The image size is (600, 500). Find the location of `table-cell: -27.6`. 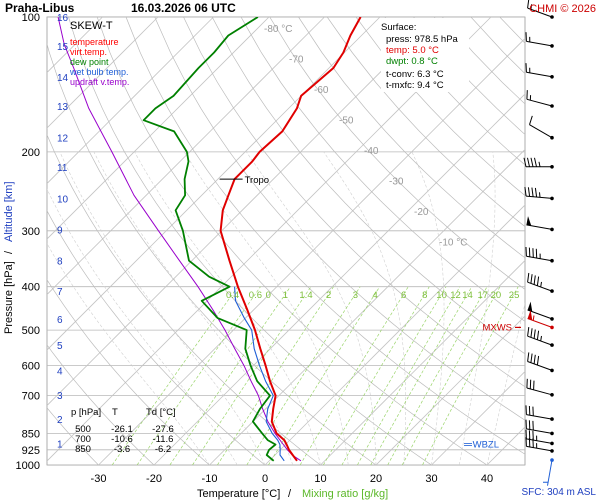

table-cell: -27.6 is located at coordinates (163, 429).